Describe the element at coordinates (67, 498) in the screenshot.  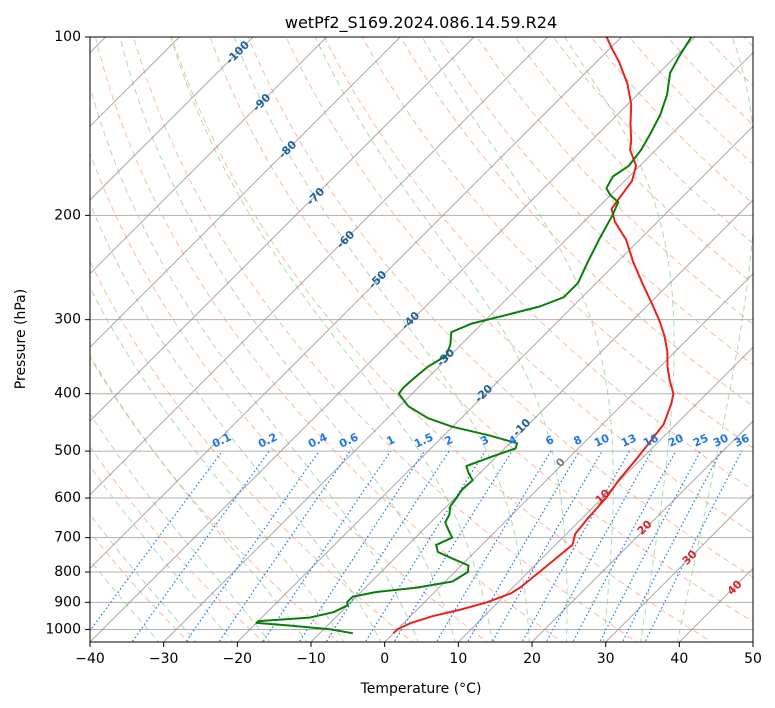
I see `y-tick-label: 600` at that location.